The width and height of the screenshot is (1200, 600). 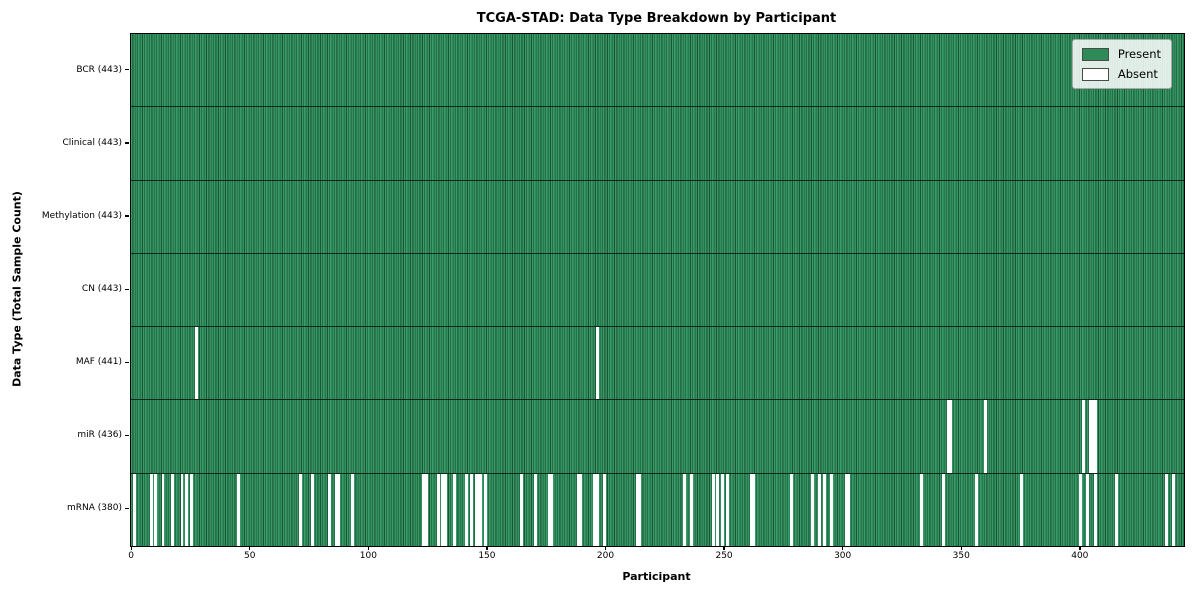 I want to click on x-tick-label: 200, so click(x=605, y=556).